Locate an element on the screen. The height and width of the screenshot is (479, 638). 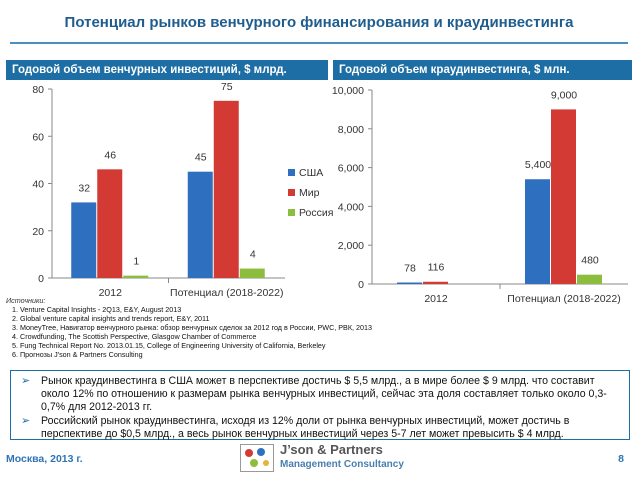
data-label: 46 is located at coordinates (110, 155).